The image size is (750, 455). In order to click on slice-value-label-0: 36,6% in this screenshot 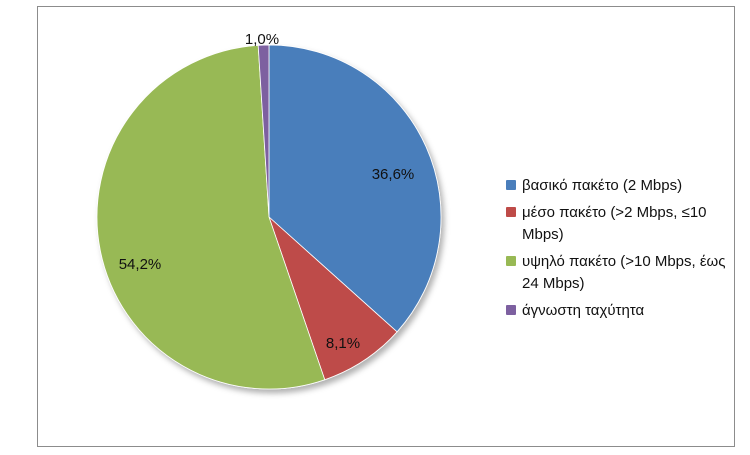, I will do `click(393, 174)`.